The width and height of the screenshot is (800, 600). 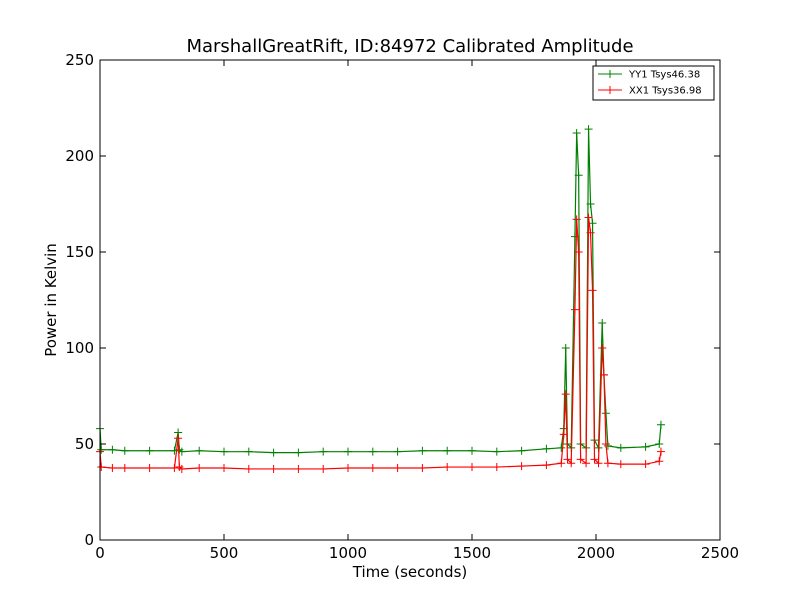 What do you see at coordinates (348, 553) in the screenshot?
I see `x-tick-label: 1000` at bounding box center [348, 553].